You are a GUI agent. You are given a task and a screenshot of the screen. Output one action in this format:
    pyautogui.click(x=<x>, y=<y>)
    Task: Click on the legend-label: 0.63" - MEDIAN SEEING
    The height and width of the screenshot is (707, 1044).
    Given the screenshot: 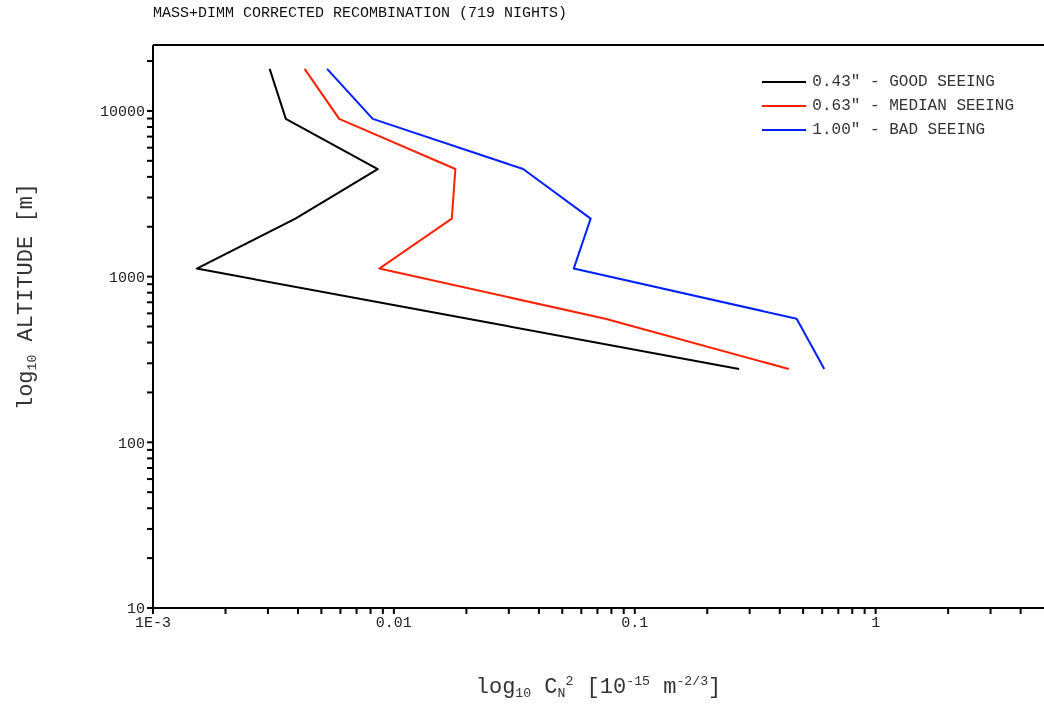 What is the action you would take?
    pyautogui.click(x=913, y=106)
    